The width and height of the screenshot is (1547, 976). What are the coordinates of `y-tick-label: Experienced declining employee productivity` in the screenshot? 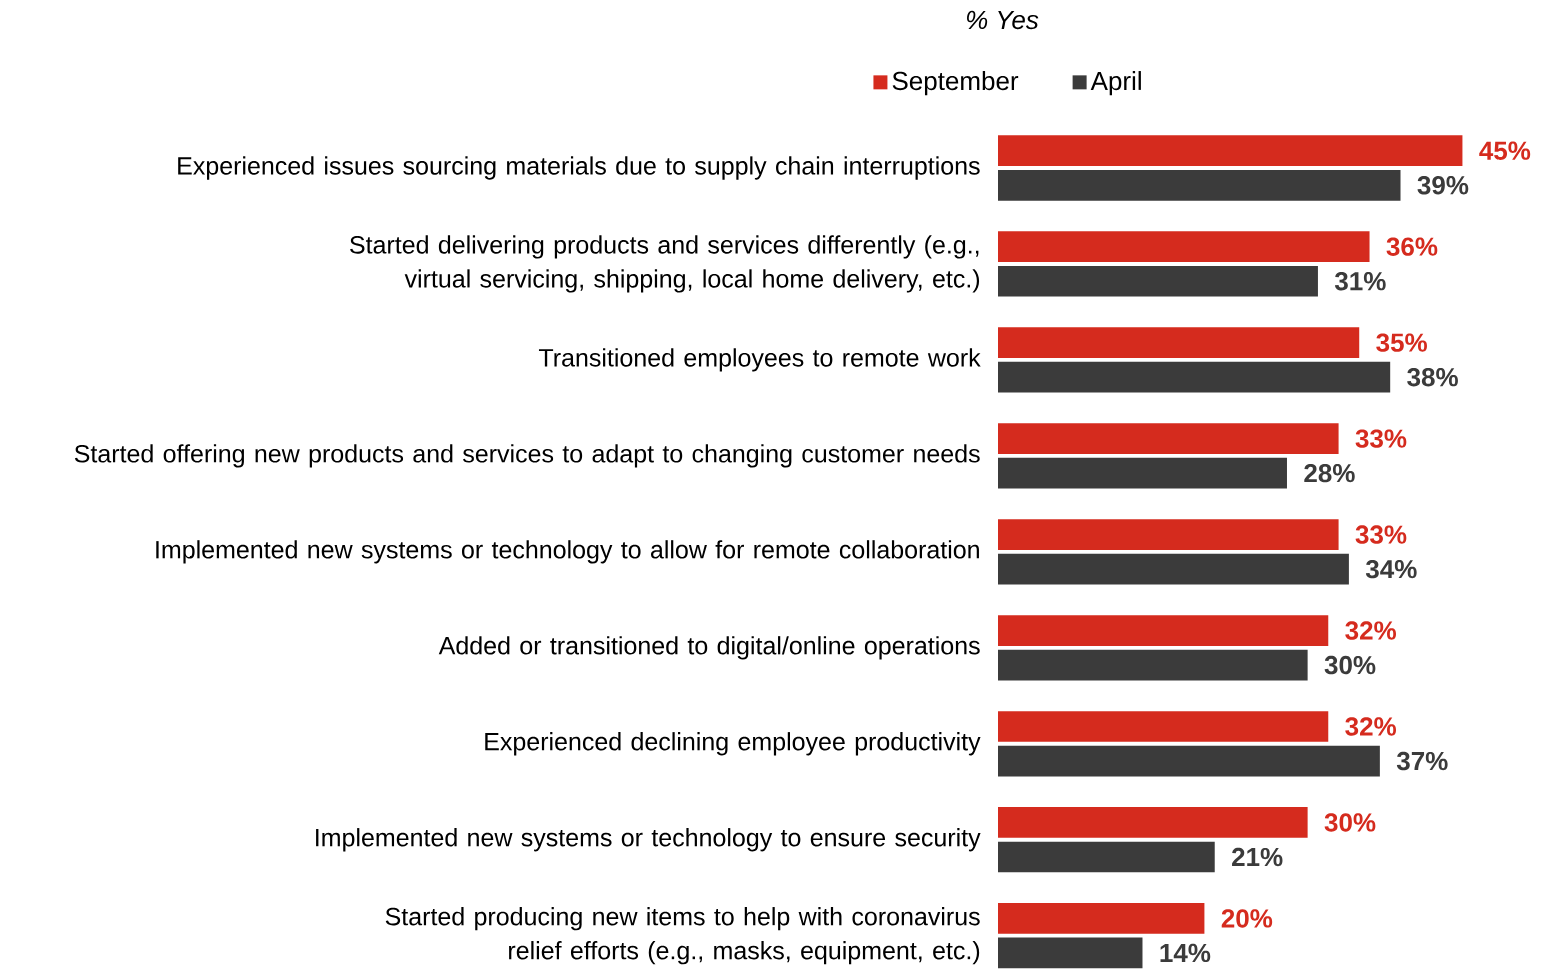 It's located at (733, 744).